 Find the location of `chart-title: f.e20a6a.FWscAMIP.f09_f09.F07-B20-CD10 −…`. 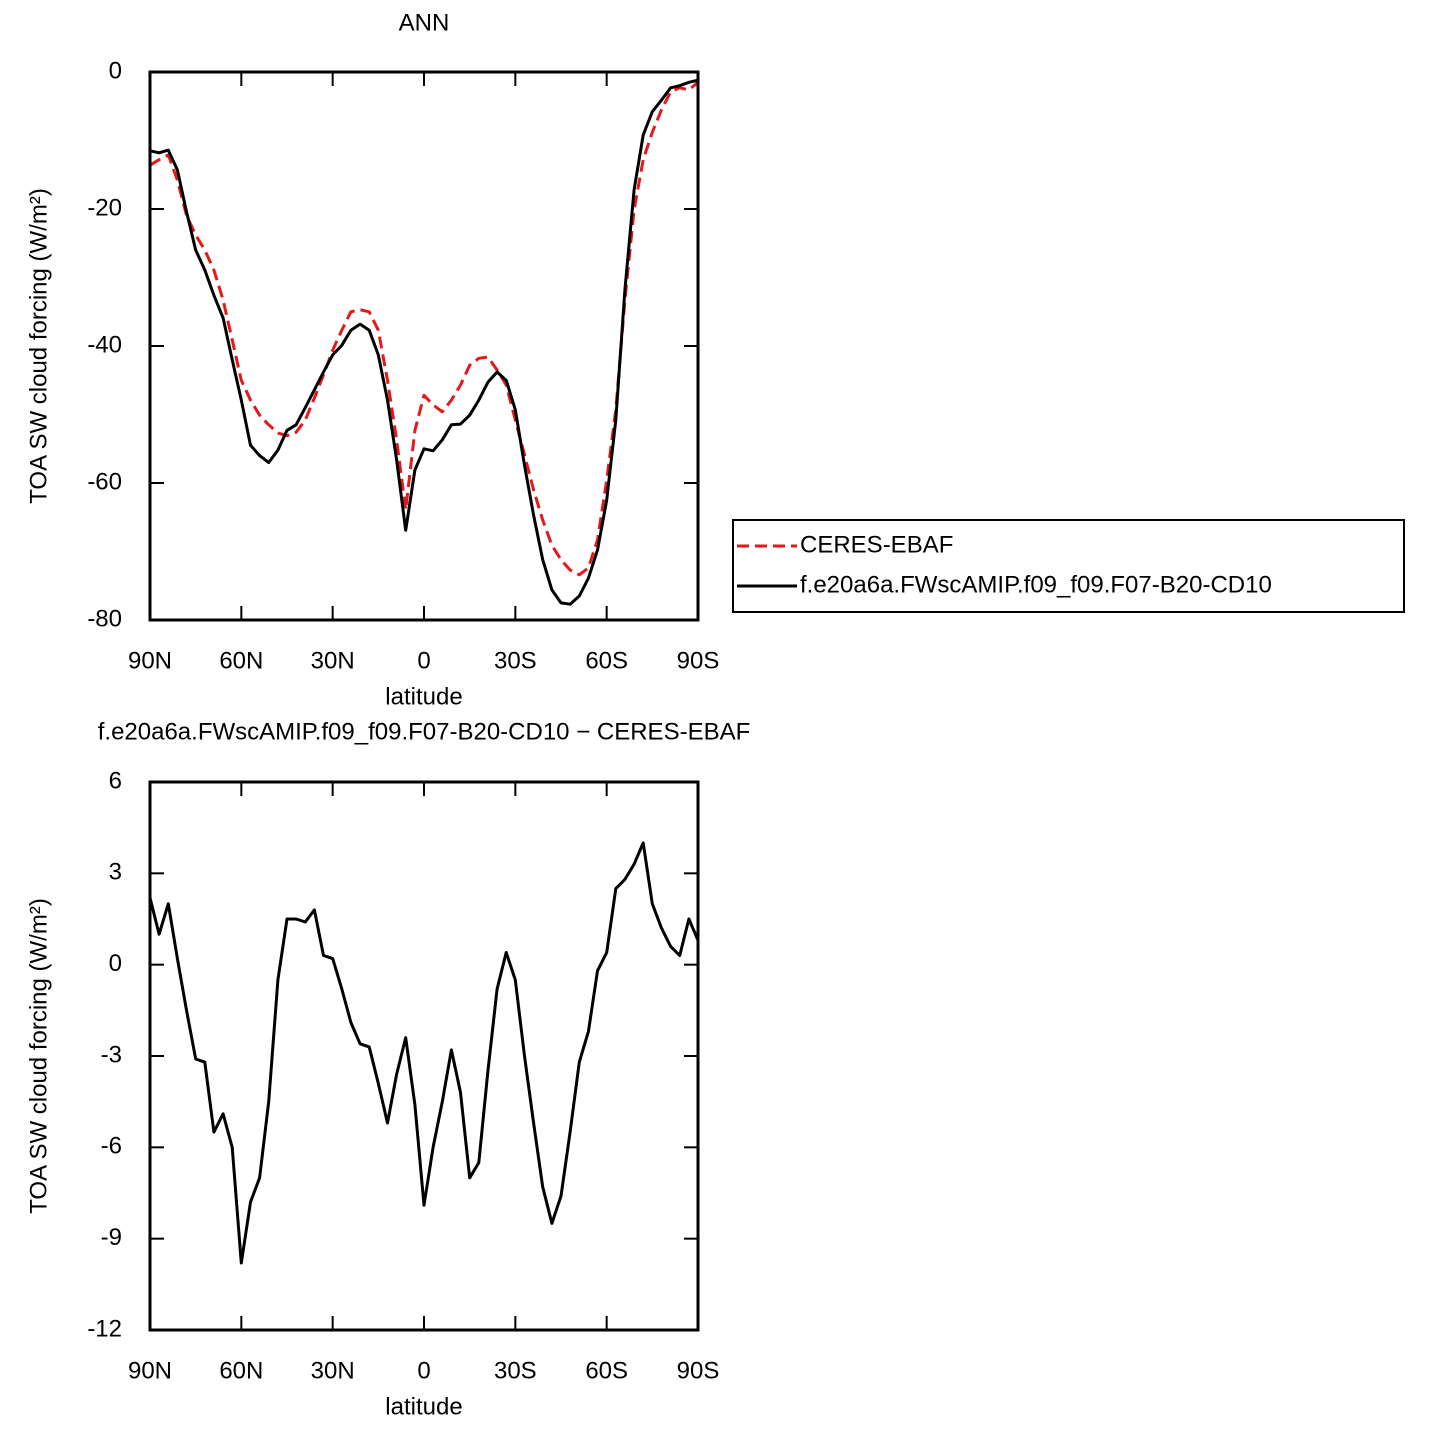

chart-title: f.e20a6a.FWscAMIP.f09_f09.F07-B20-CD10 −… is located at coordinates (424, 731).